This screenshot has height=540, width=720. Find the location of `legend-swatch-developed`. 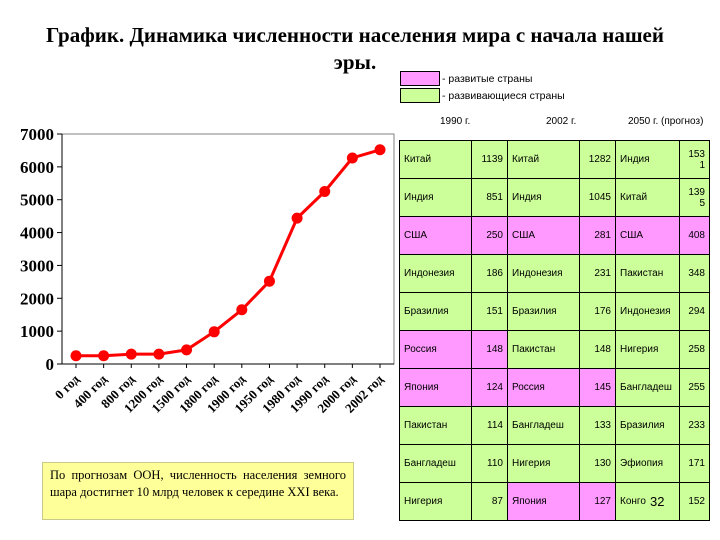

legend-swatch-developed is located at coordinates (420, 78).